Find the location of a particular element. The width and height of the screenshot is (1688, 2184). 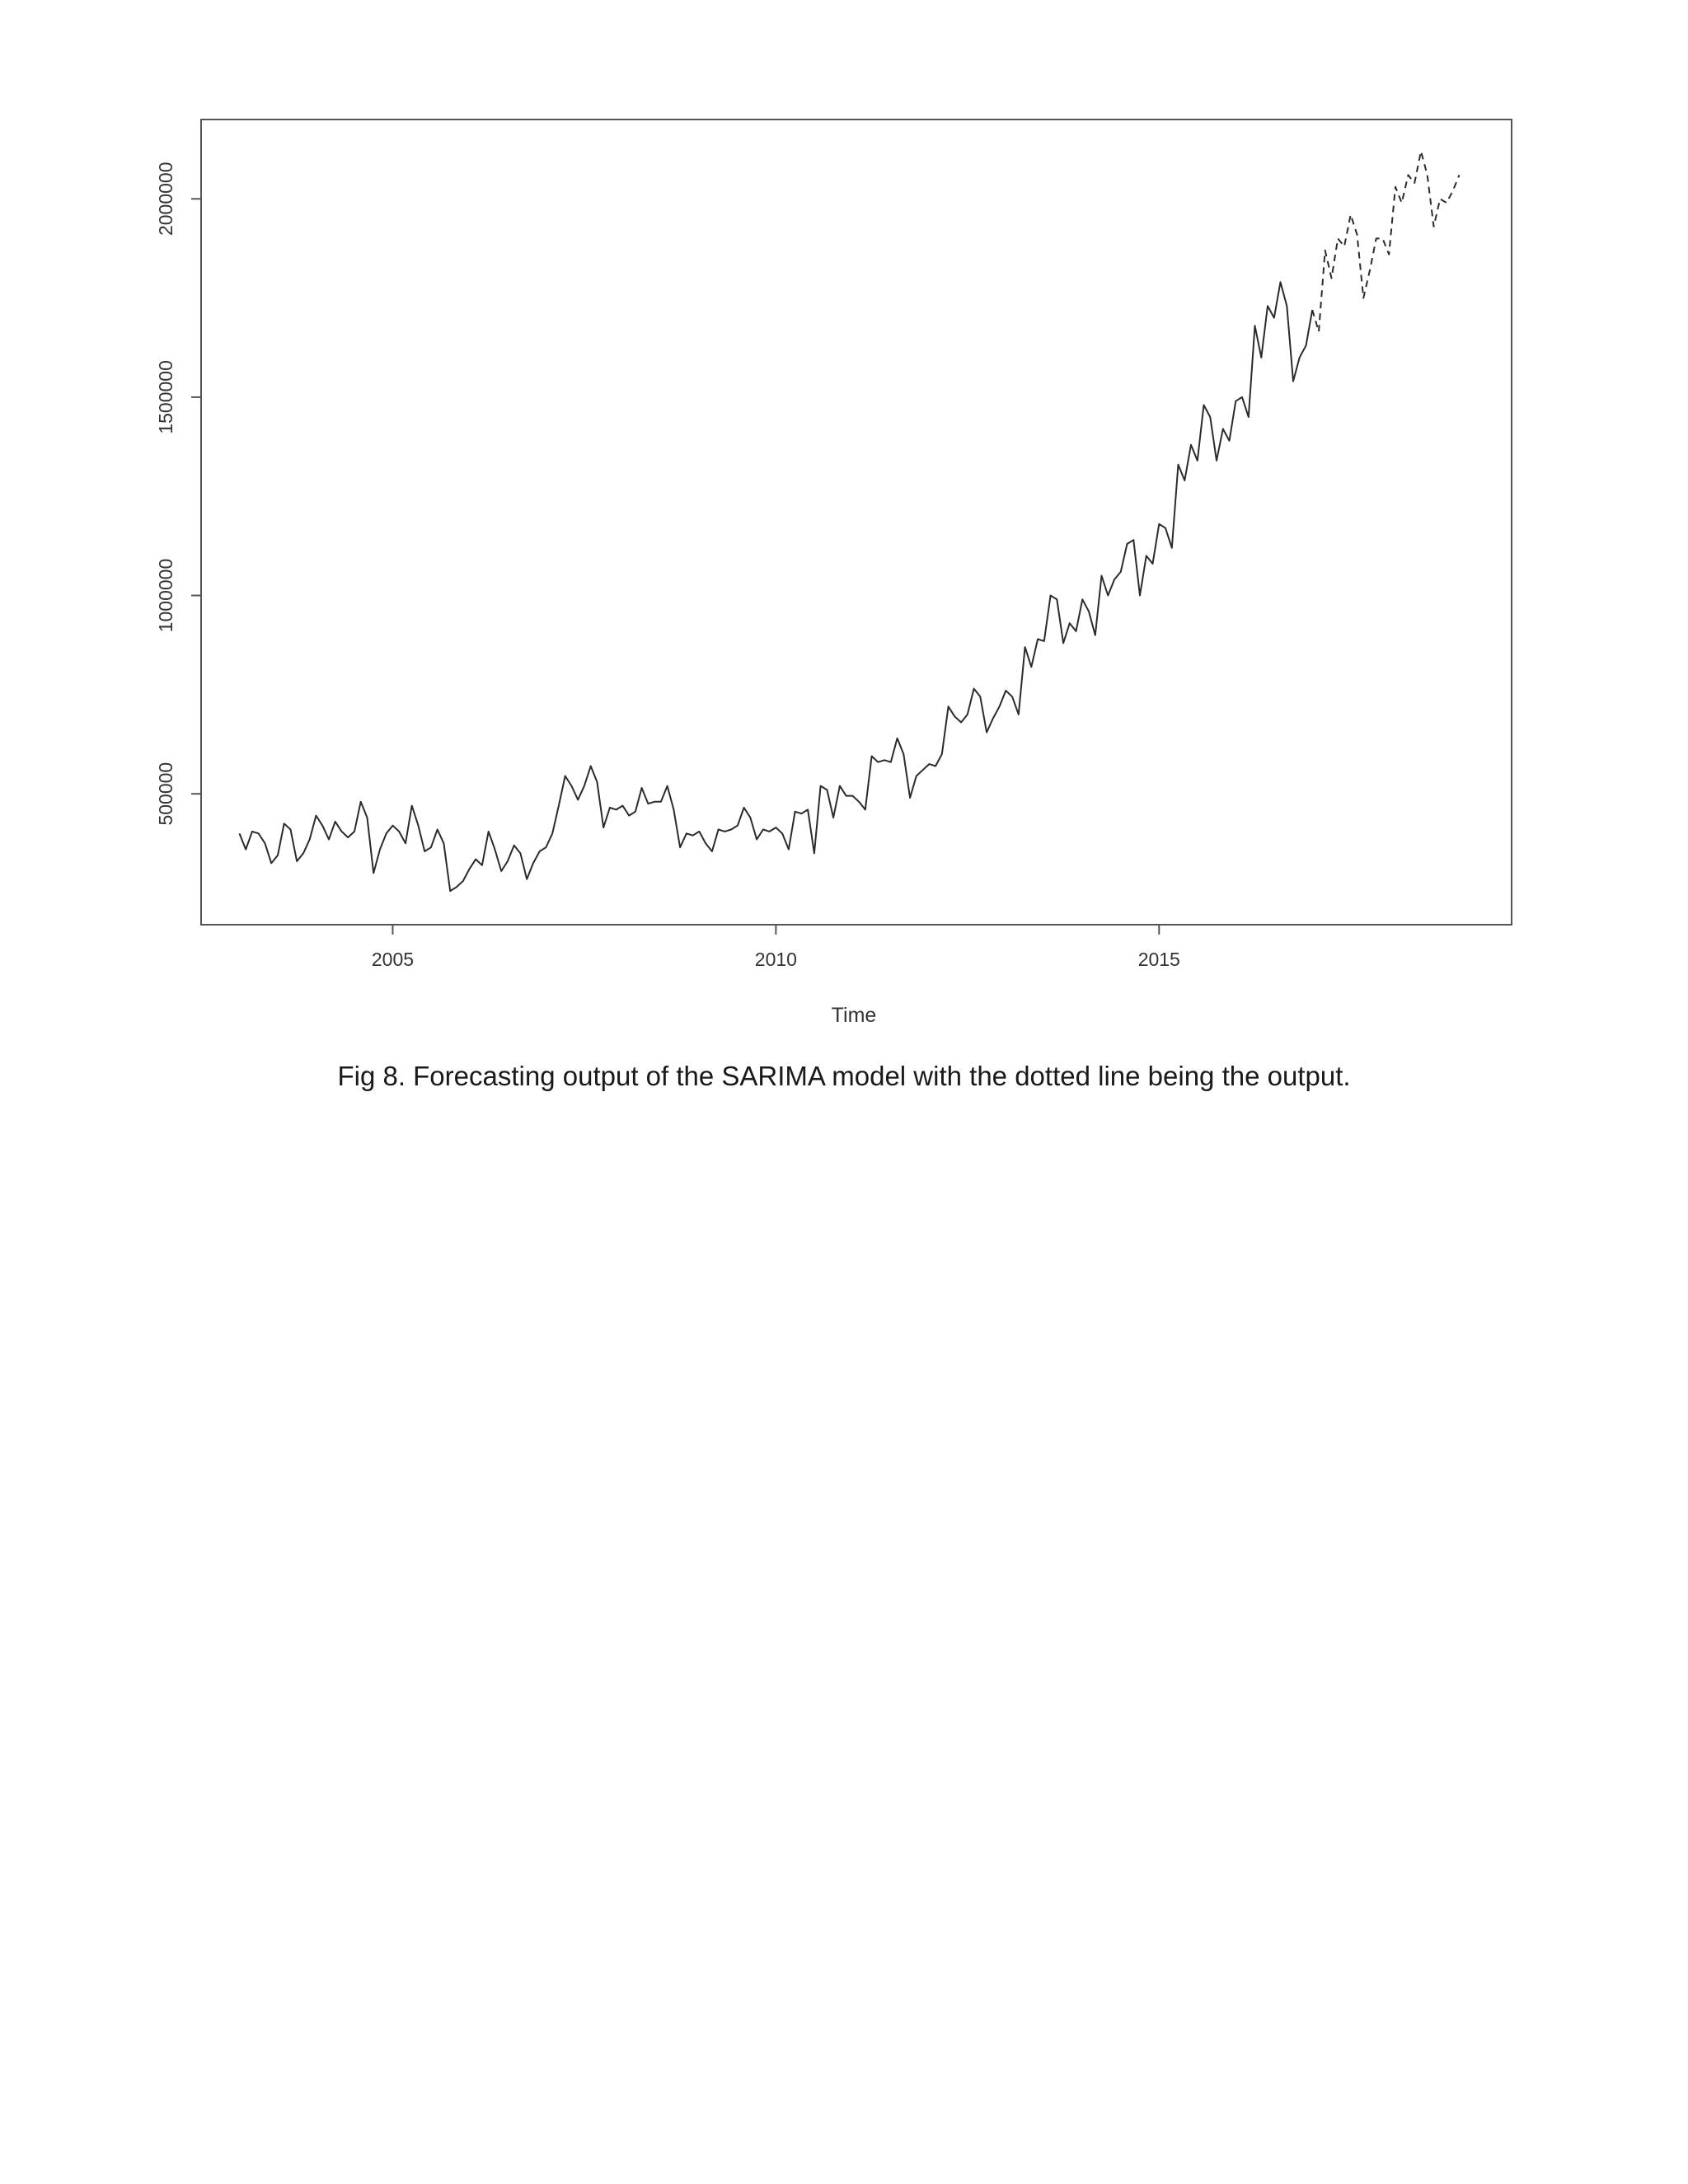

x-tick-label: 2005 is located at coordinates (393, 959).